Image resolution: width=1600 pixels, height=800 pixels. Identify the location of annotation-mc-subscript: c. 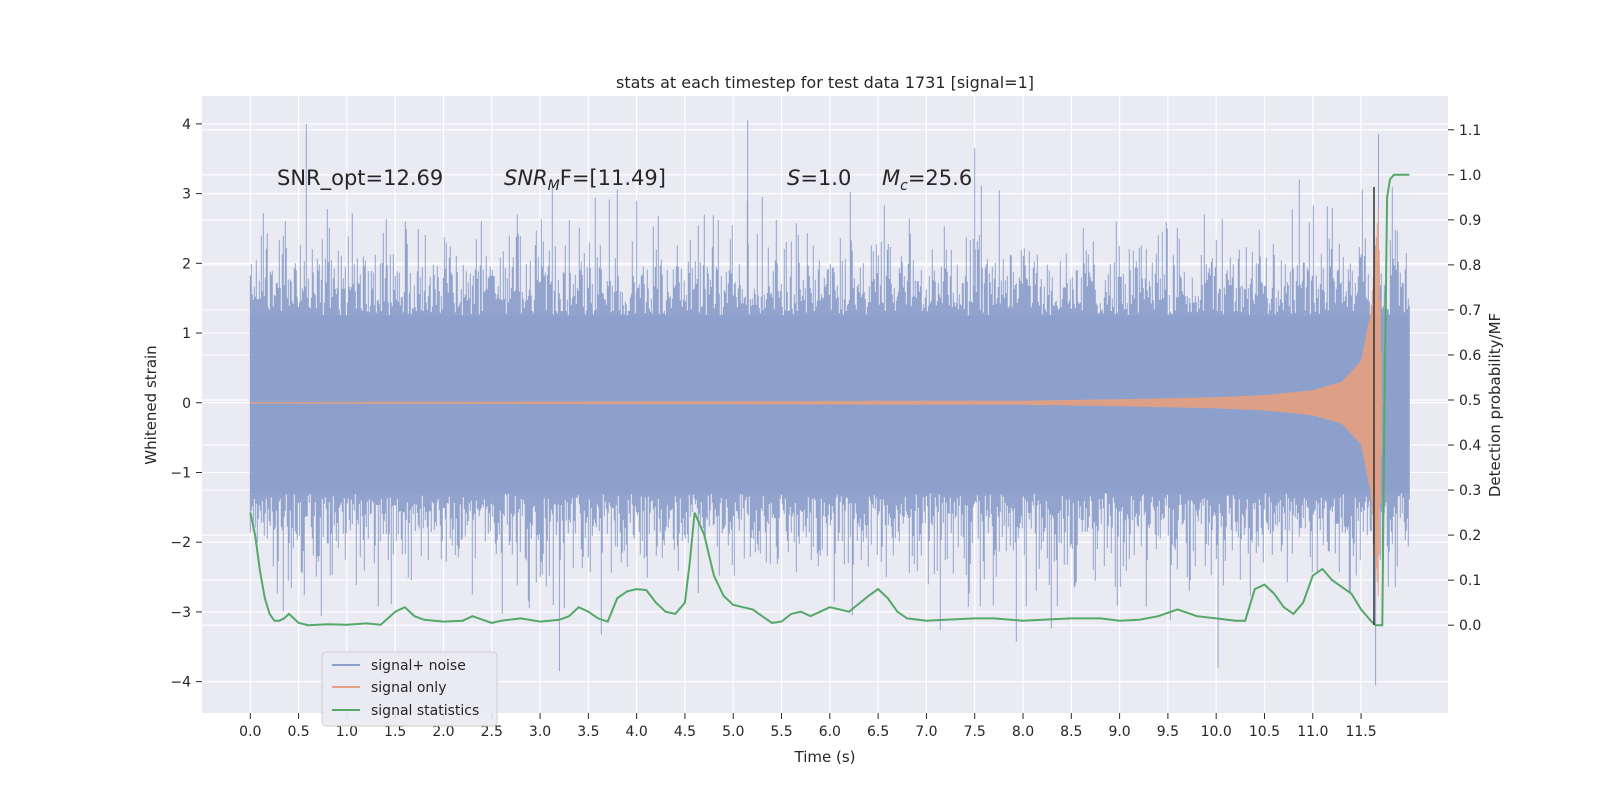
(904, 186).